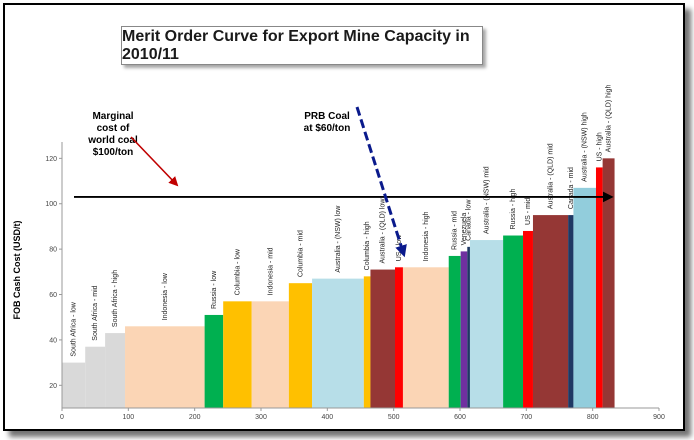 The width and height of the screenshot is (694, 440). Describe the element at coordinates (113, 128) in the screenshot. I see `marginal-cost-annotation-line: cost of` at that location.